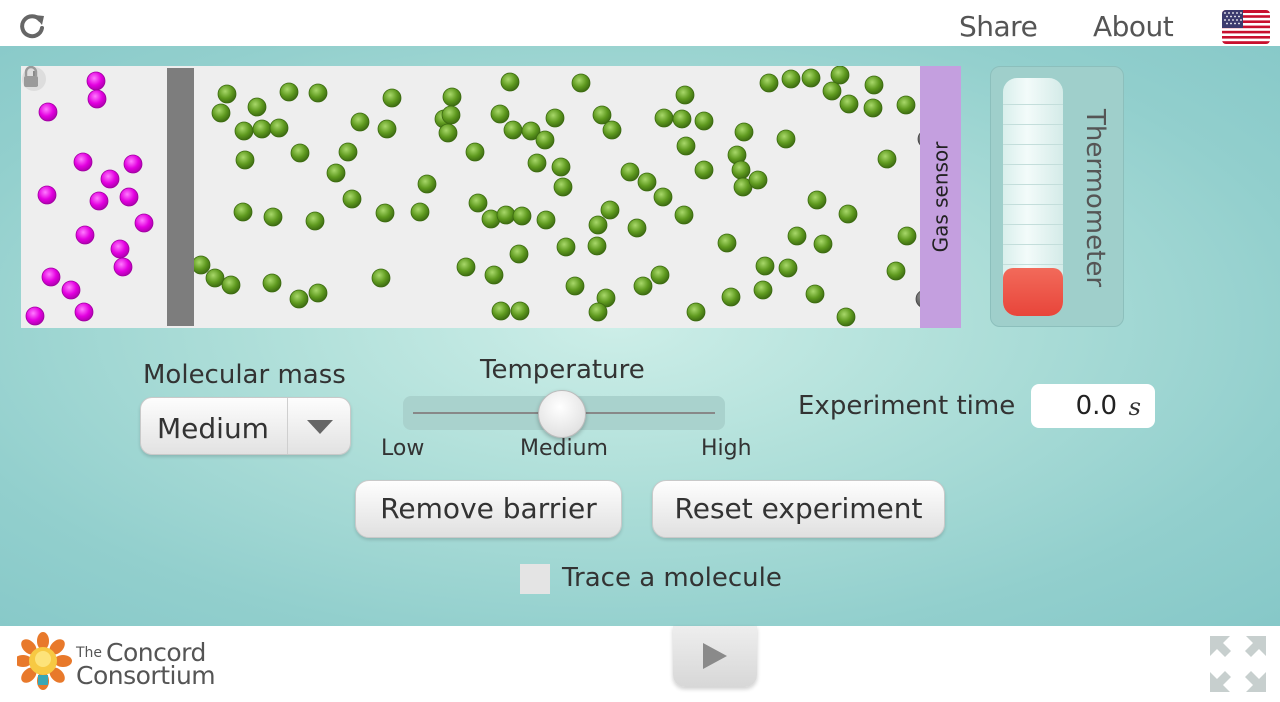 Image resolution: width=1280 pixels, height=702 pixels. I want to click on play-button, so click(715, 656).